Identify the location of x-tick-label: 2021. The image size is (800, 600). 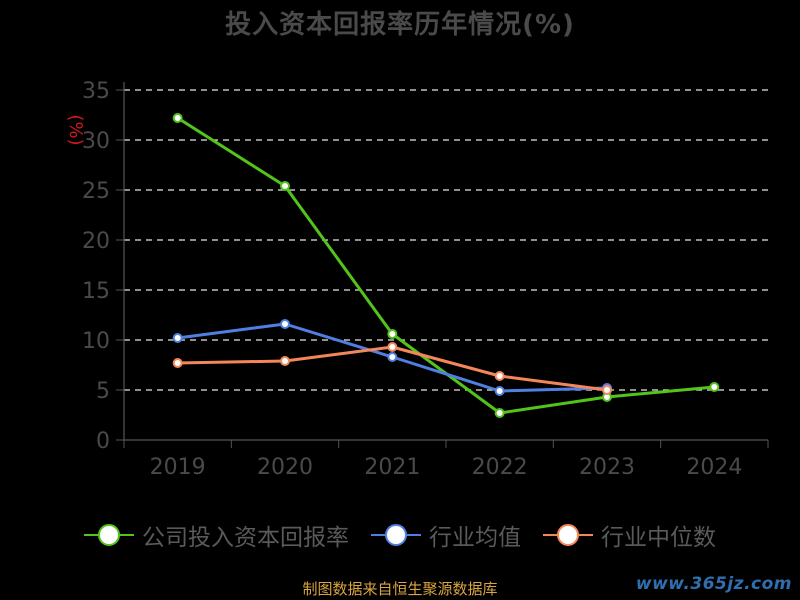
(392, 467).